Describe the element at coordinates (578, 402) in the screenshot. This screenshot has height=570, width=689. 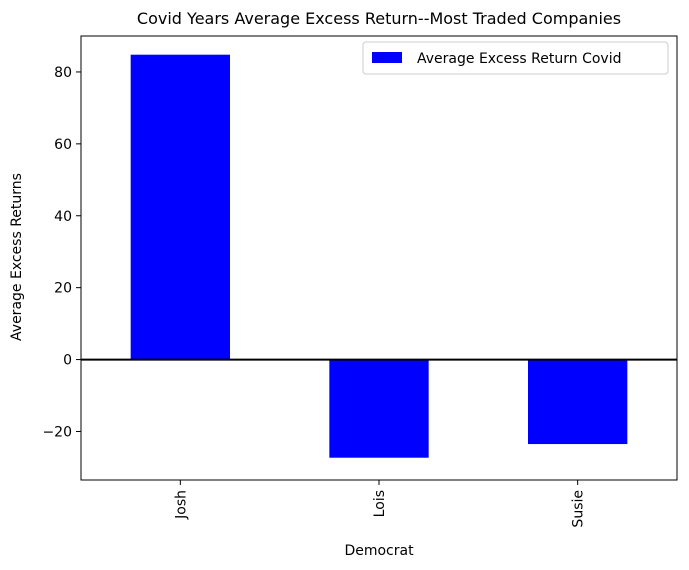
I see `bar-susie` at that location.